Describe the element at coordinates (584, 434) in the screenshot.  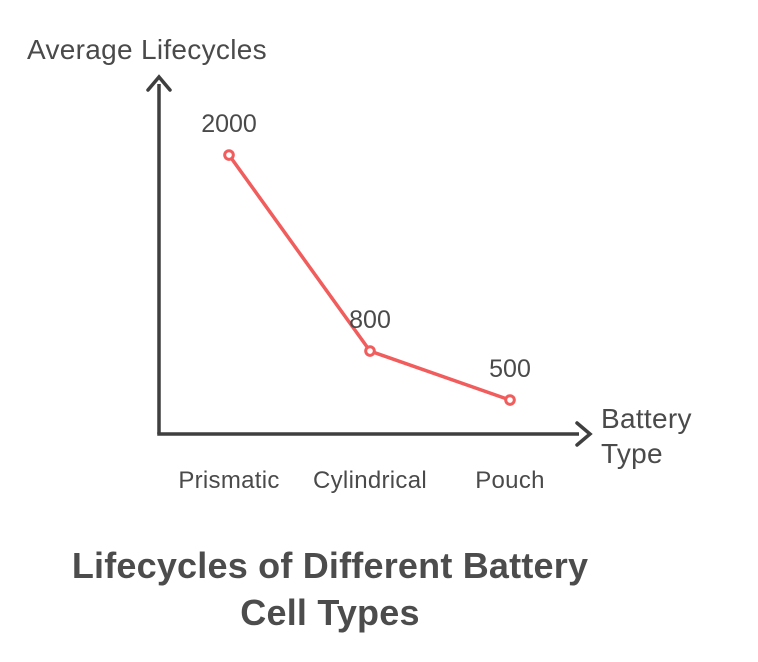
I see `x-axis-arrow-icon` at that location.